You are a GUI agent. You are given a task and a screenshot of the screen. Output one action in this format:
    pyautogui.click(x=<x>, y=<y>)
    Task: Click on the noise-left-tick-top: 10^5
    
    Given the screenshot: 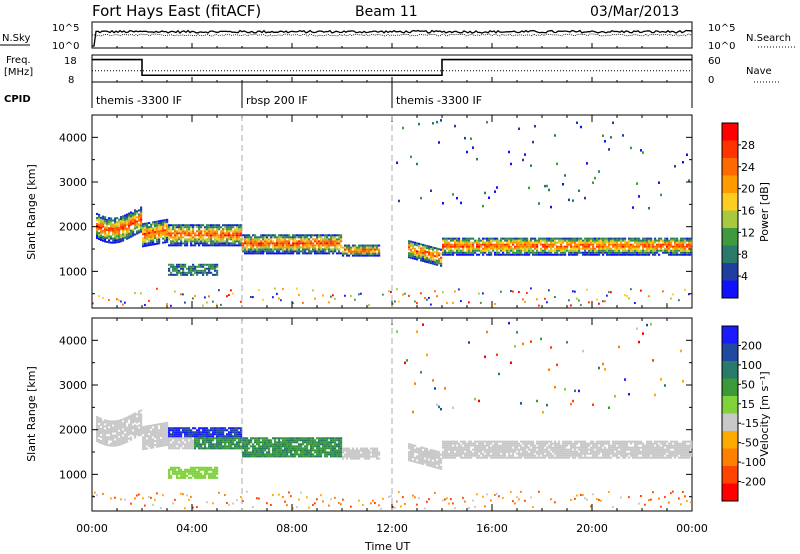 What is the action you would take?
    pyautogui.click(x=65, y=28)
    